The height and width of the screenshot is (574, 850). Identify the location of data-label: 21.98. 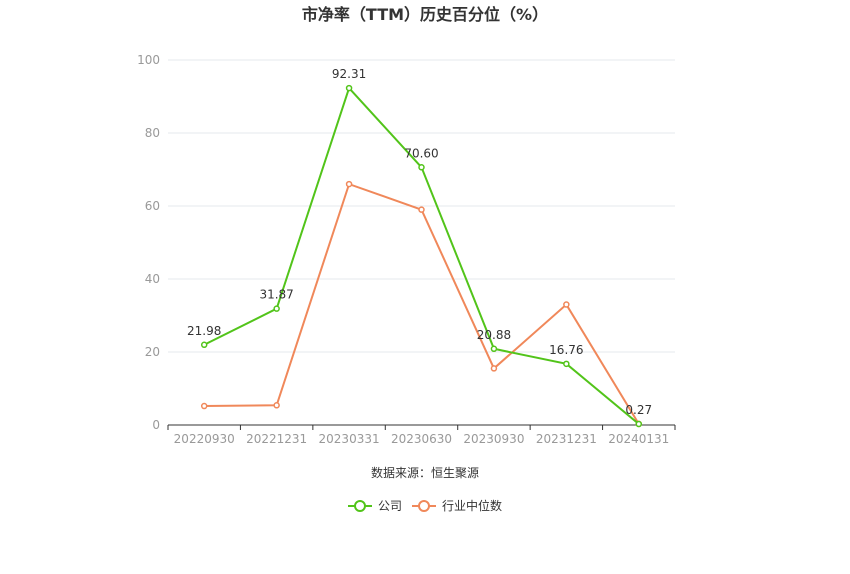
(204, 331).